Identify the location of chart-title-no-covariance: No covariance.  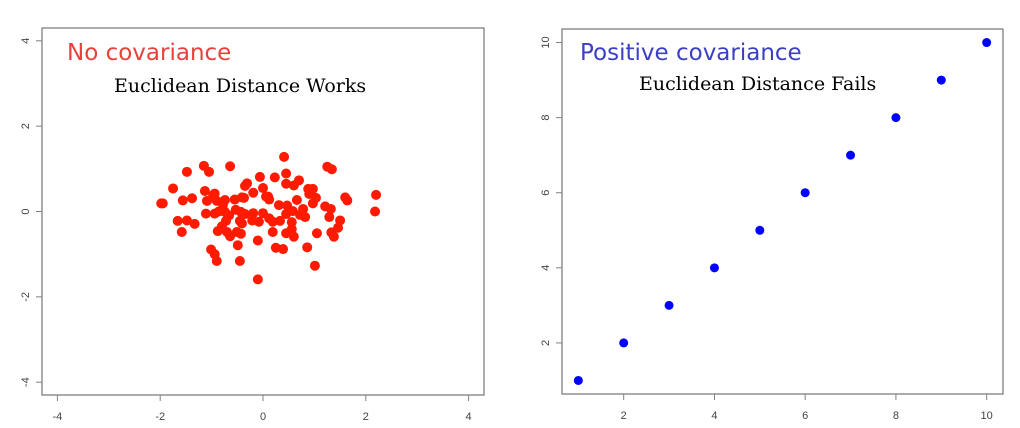
(149, 53).